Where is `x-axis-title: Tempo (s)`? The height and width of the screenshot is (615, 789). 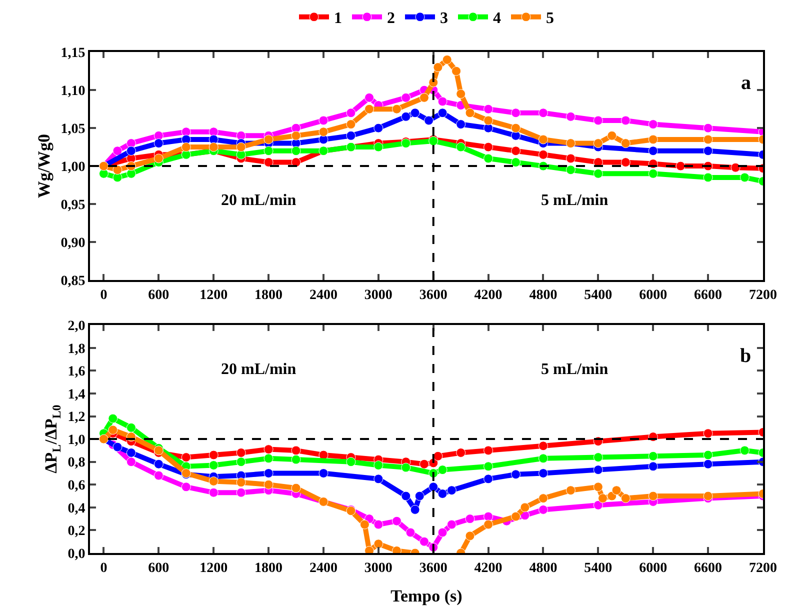
x-axis-title: Tempo (s) is located at coordinates (426, 596).